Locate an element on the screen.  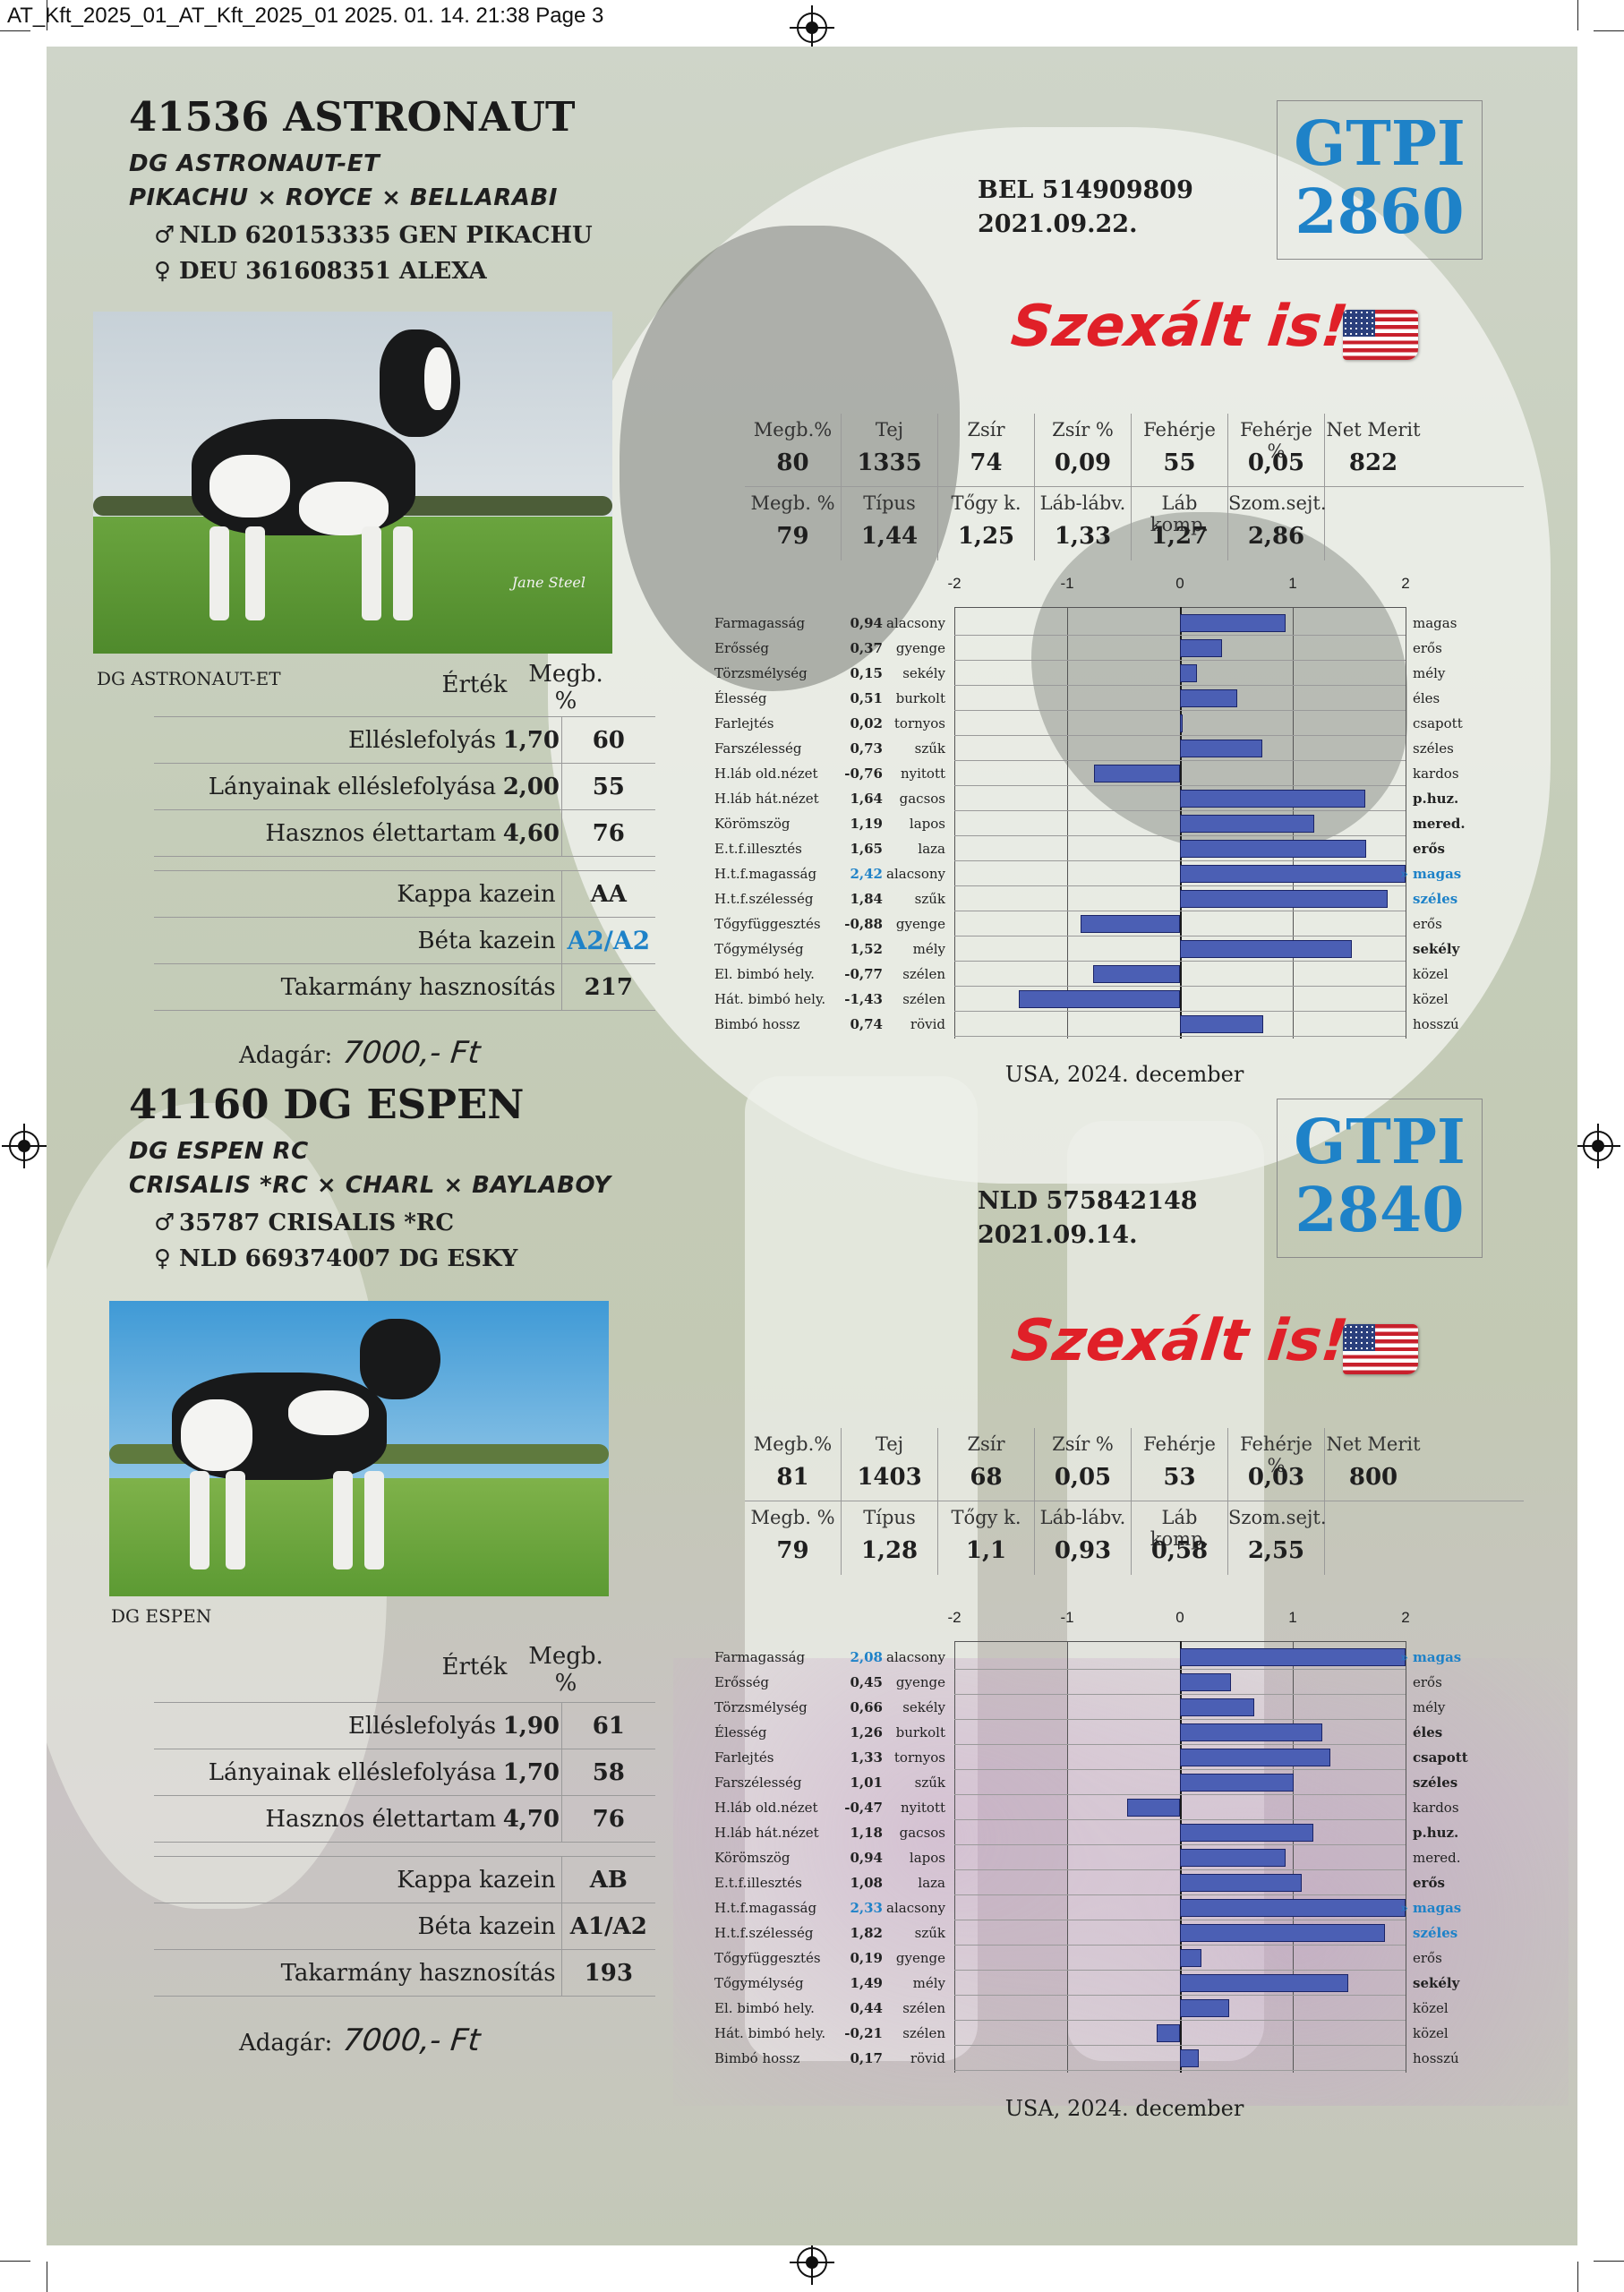
trait-value: -0,47 is located at coordinates (863, 1808).